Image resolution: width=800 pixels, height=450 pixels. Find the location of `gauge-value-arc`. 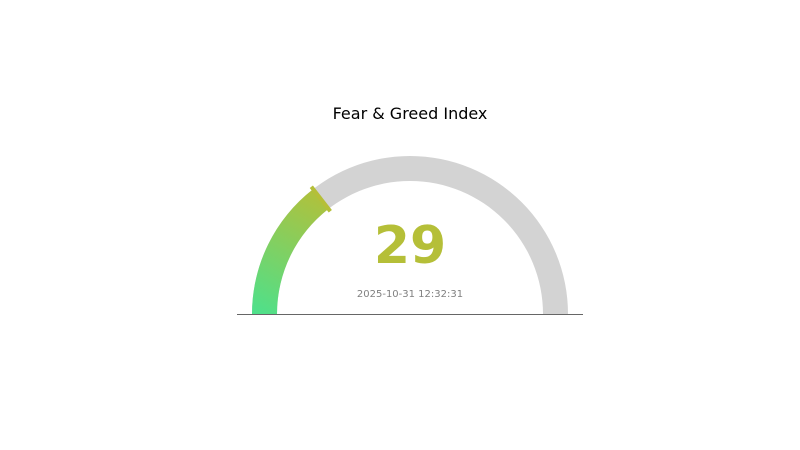

gauge-value-arc is located at coordinates (290, 251).